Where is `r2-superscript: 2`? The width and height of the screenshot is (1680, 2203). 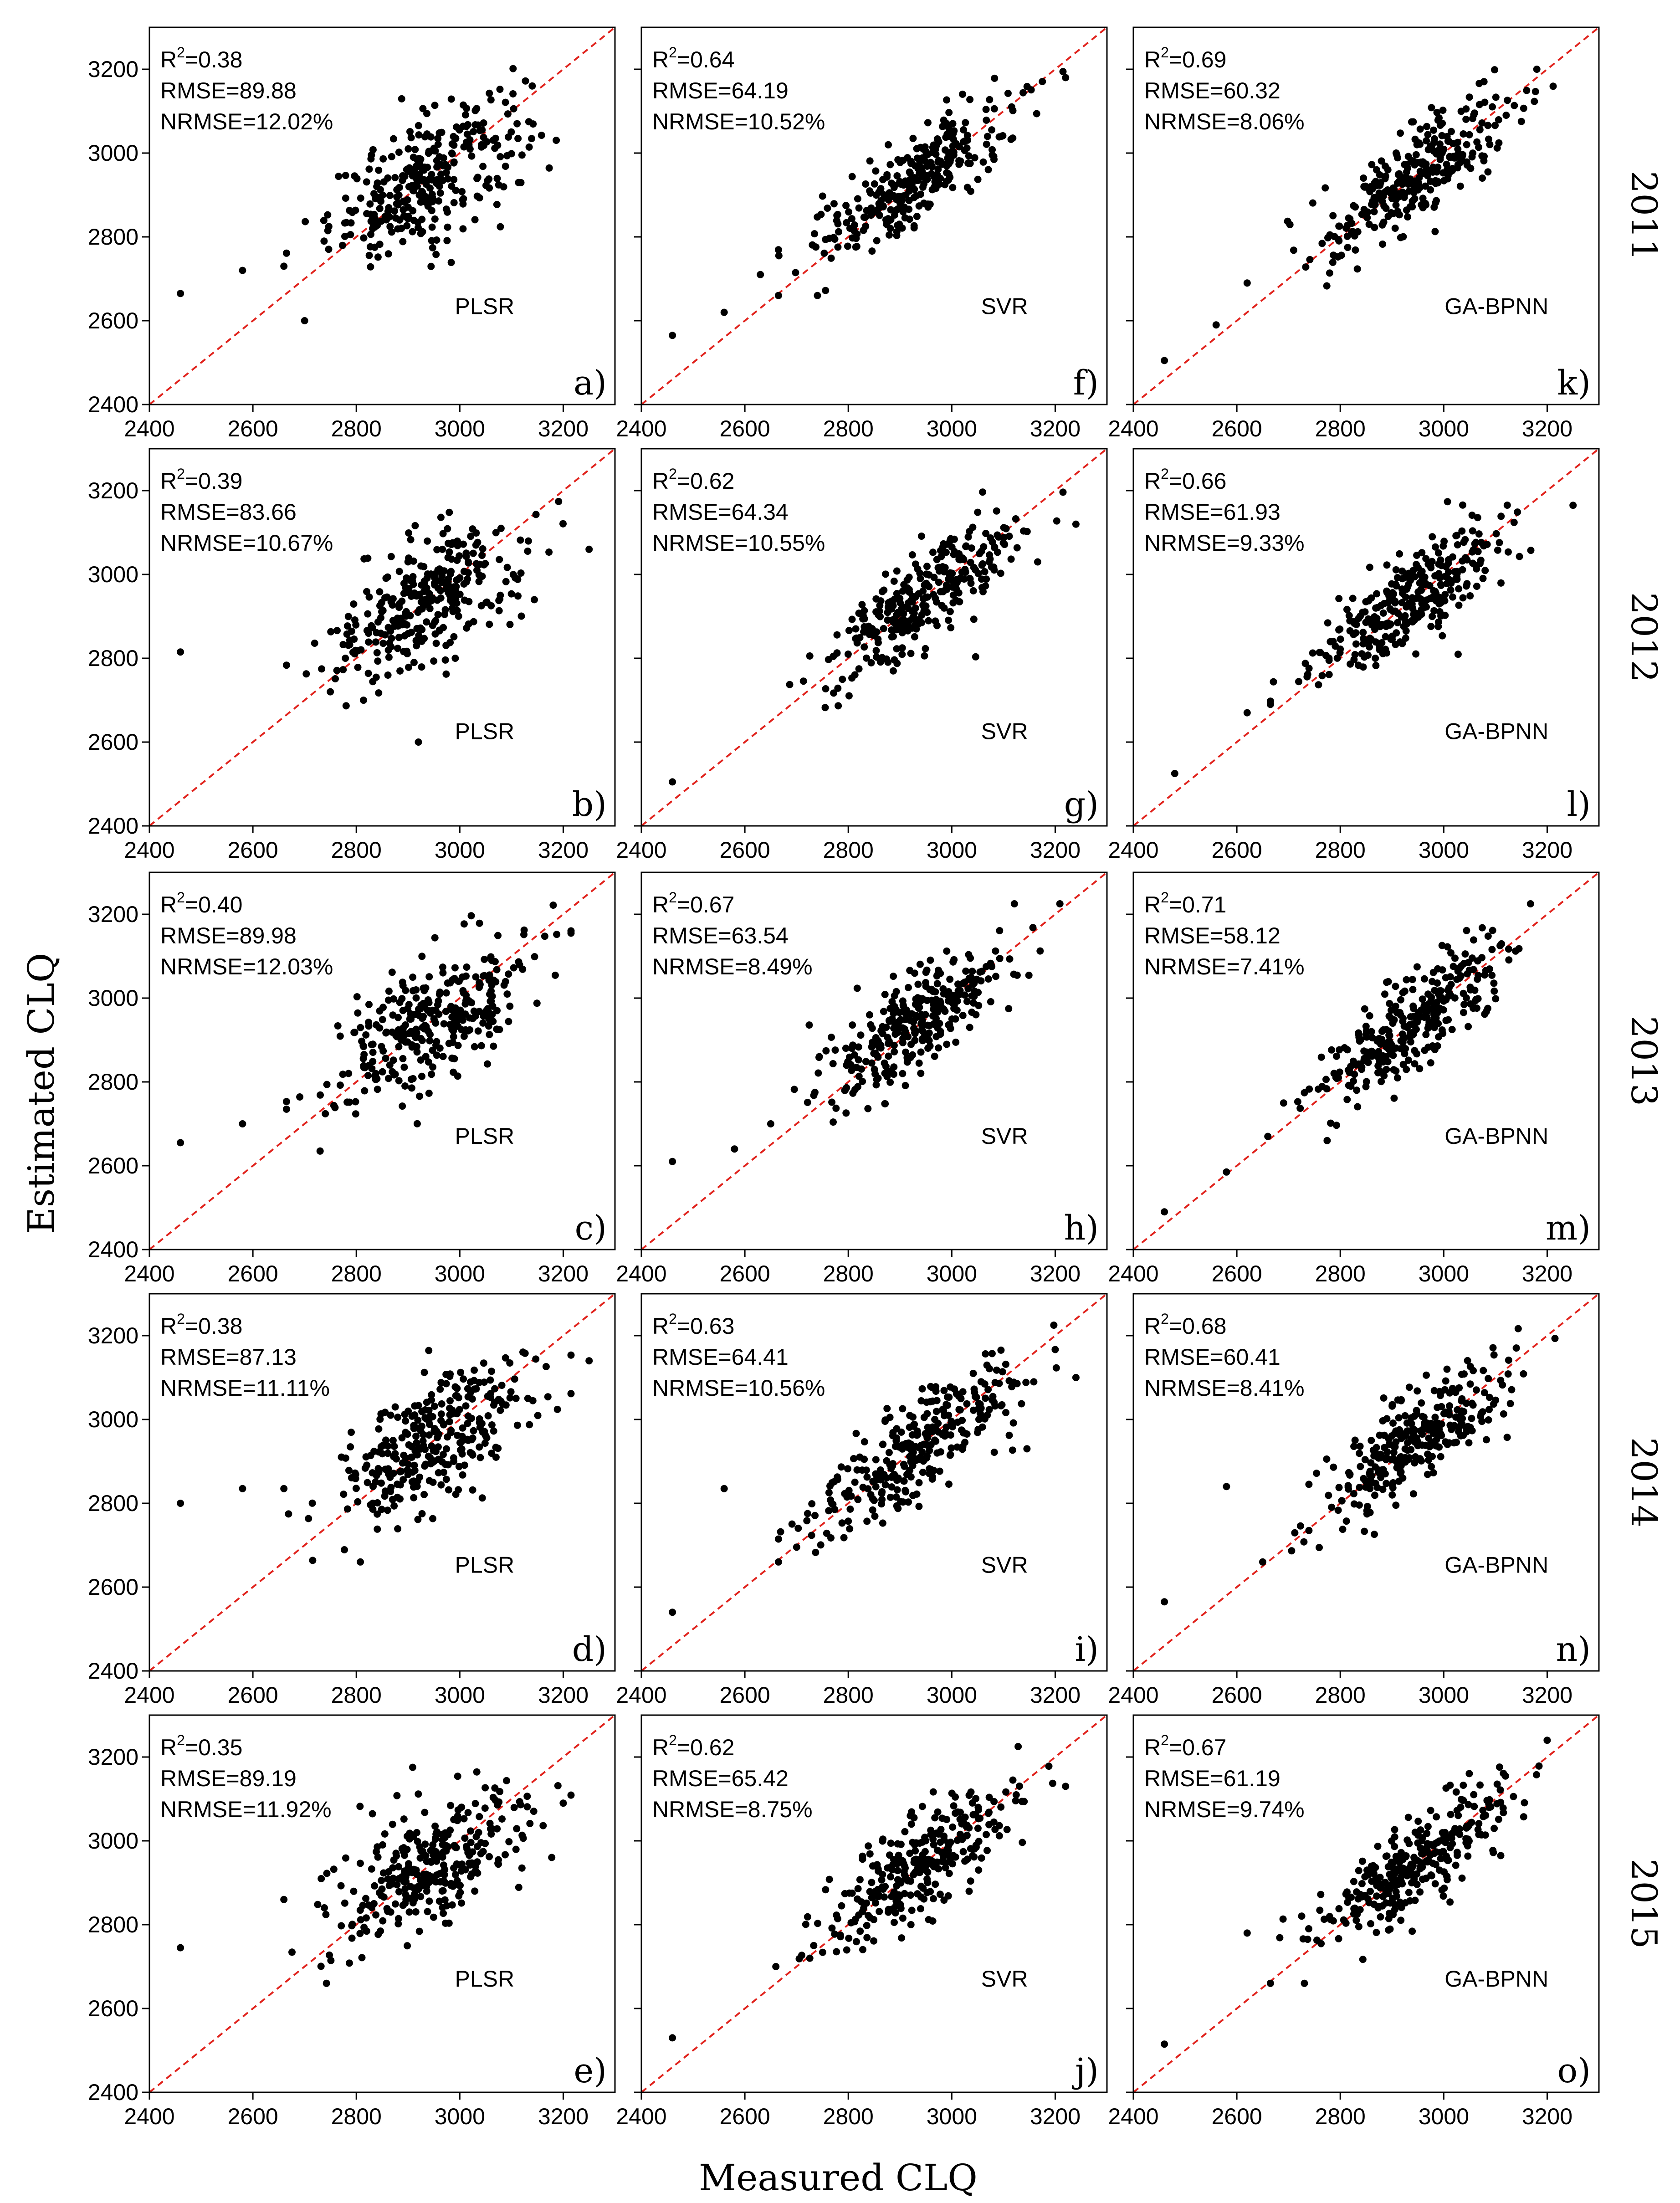 r2-superscript: 2 is located at coordinates (1165, 897).